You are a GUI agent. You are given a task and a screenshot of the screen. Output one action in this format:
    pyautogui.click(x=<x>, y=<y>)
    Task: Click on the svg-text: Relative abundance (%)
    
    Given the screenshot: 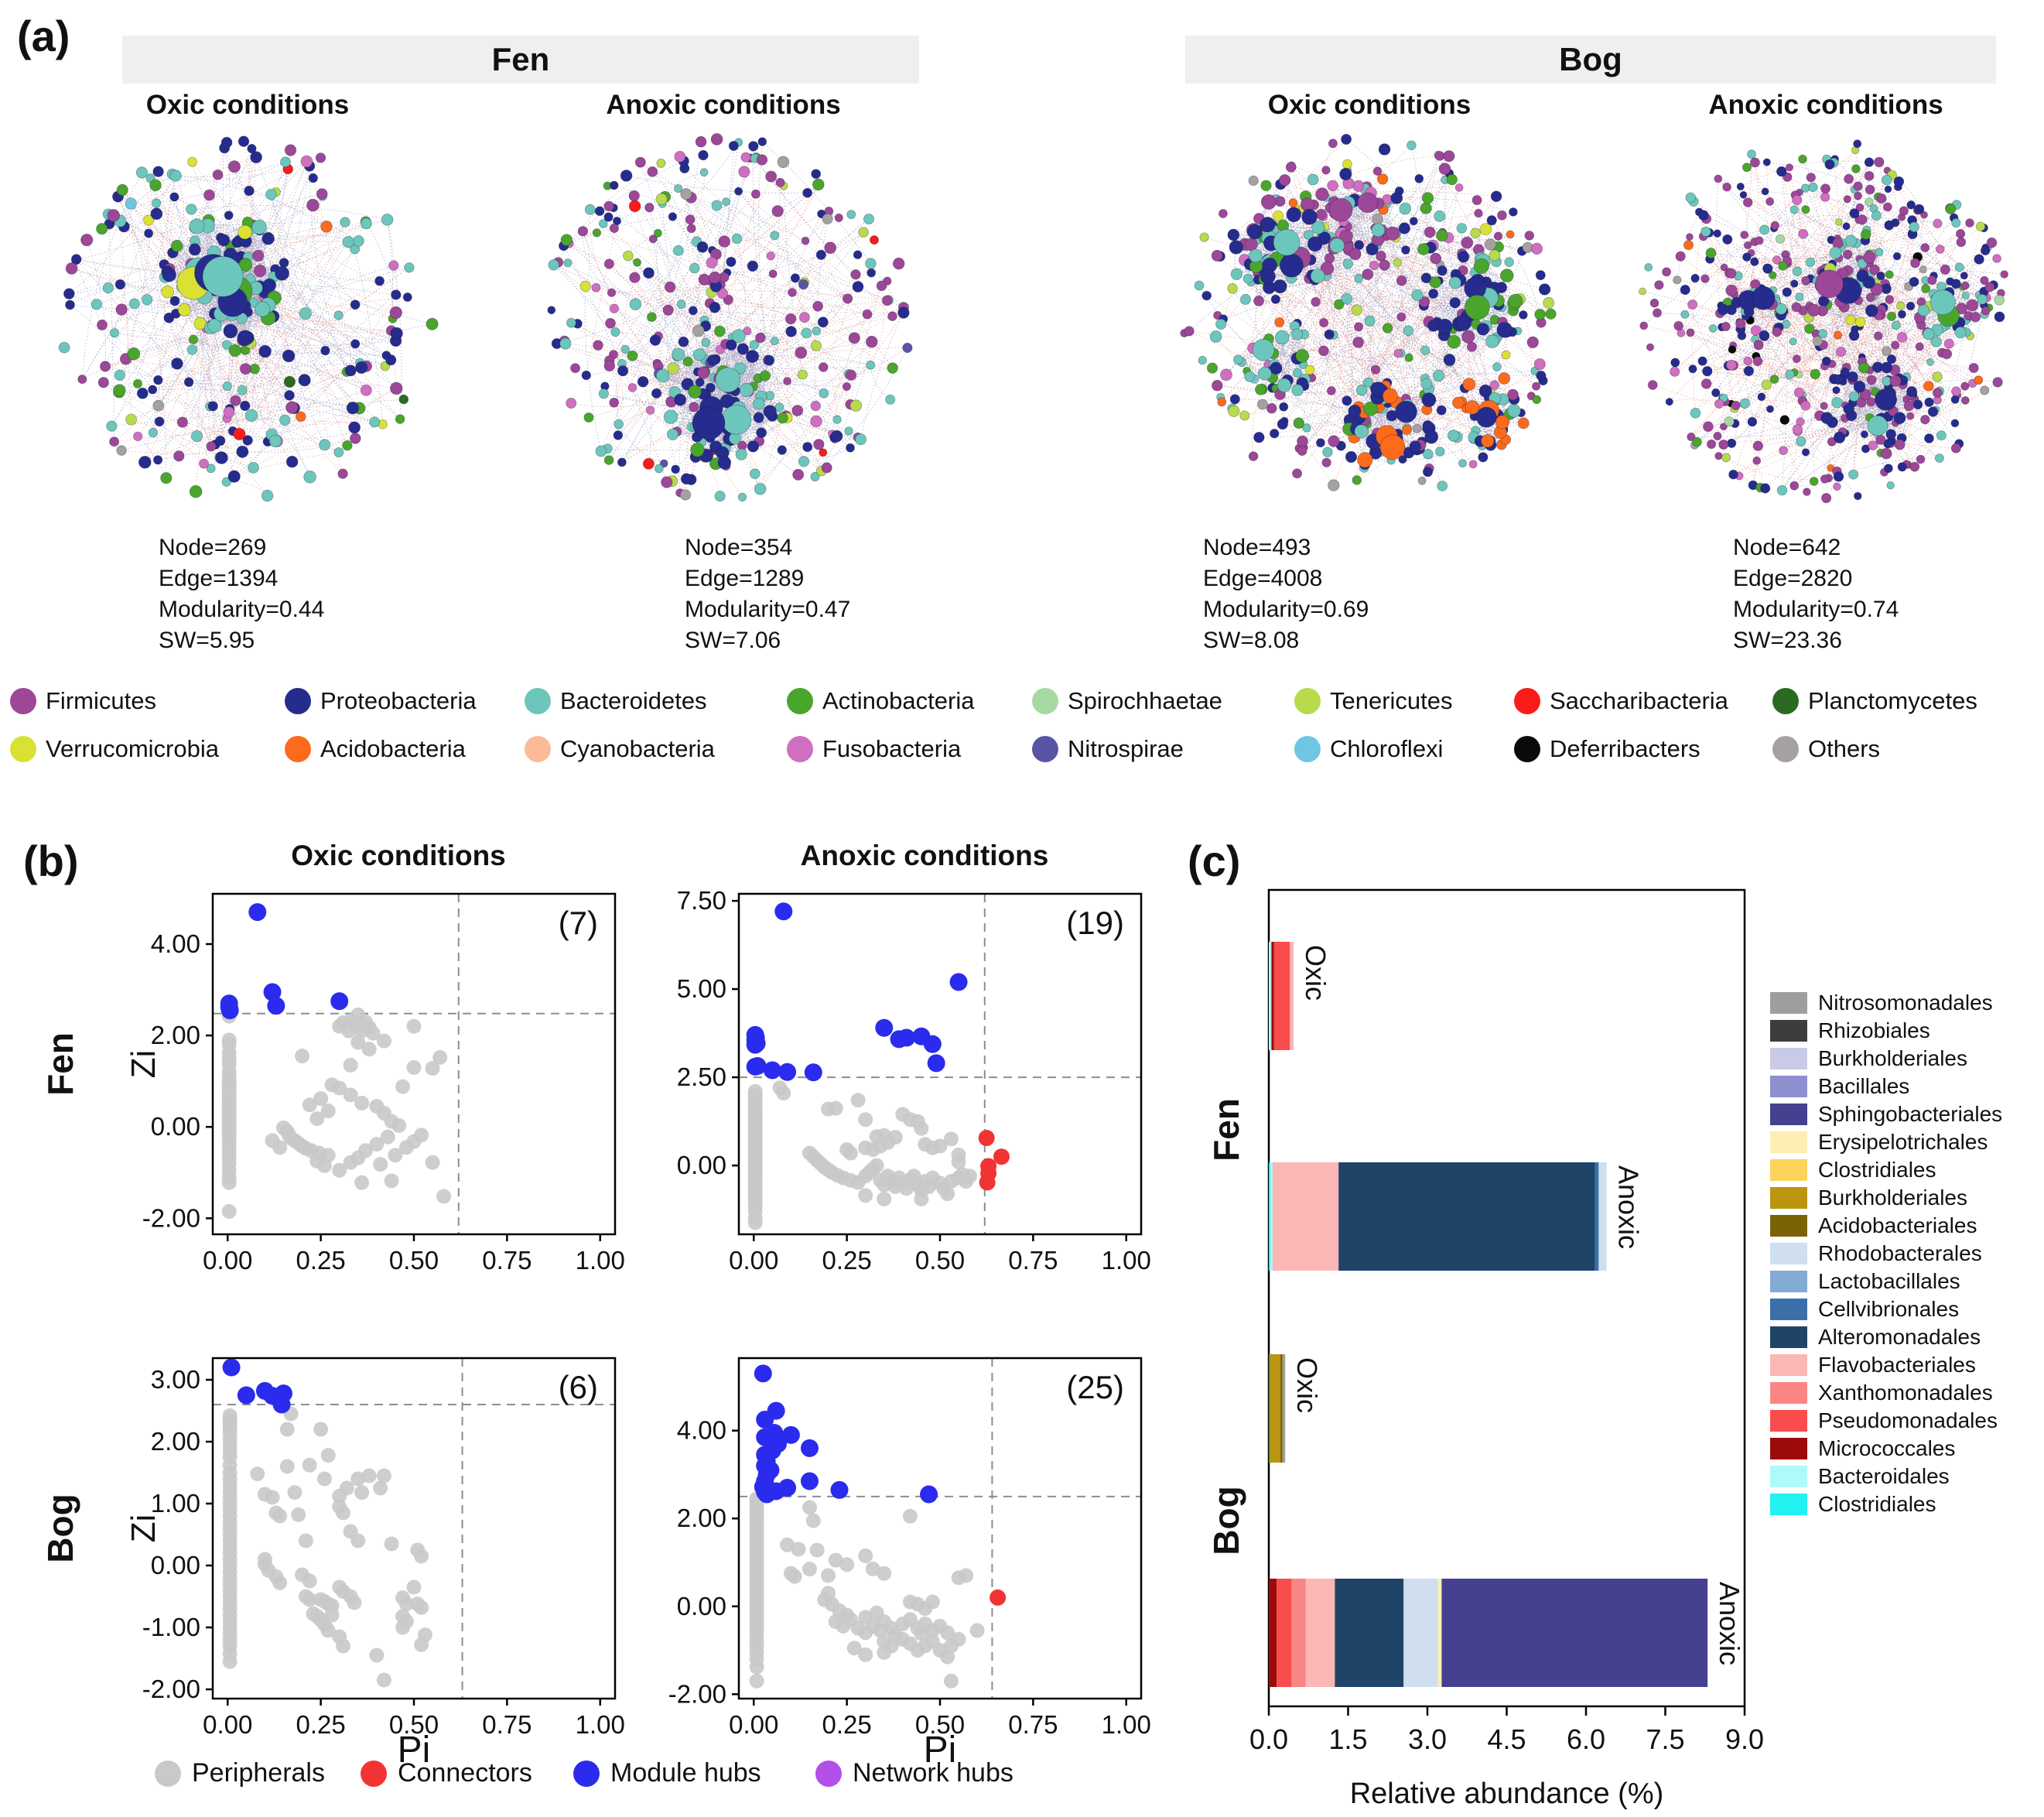 What is the action you would take?
    pyautogui.click(x=1507, y=1794)
    